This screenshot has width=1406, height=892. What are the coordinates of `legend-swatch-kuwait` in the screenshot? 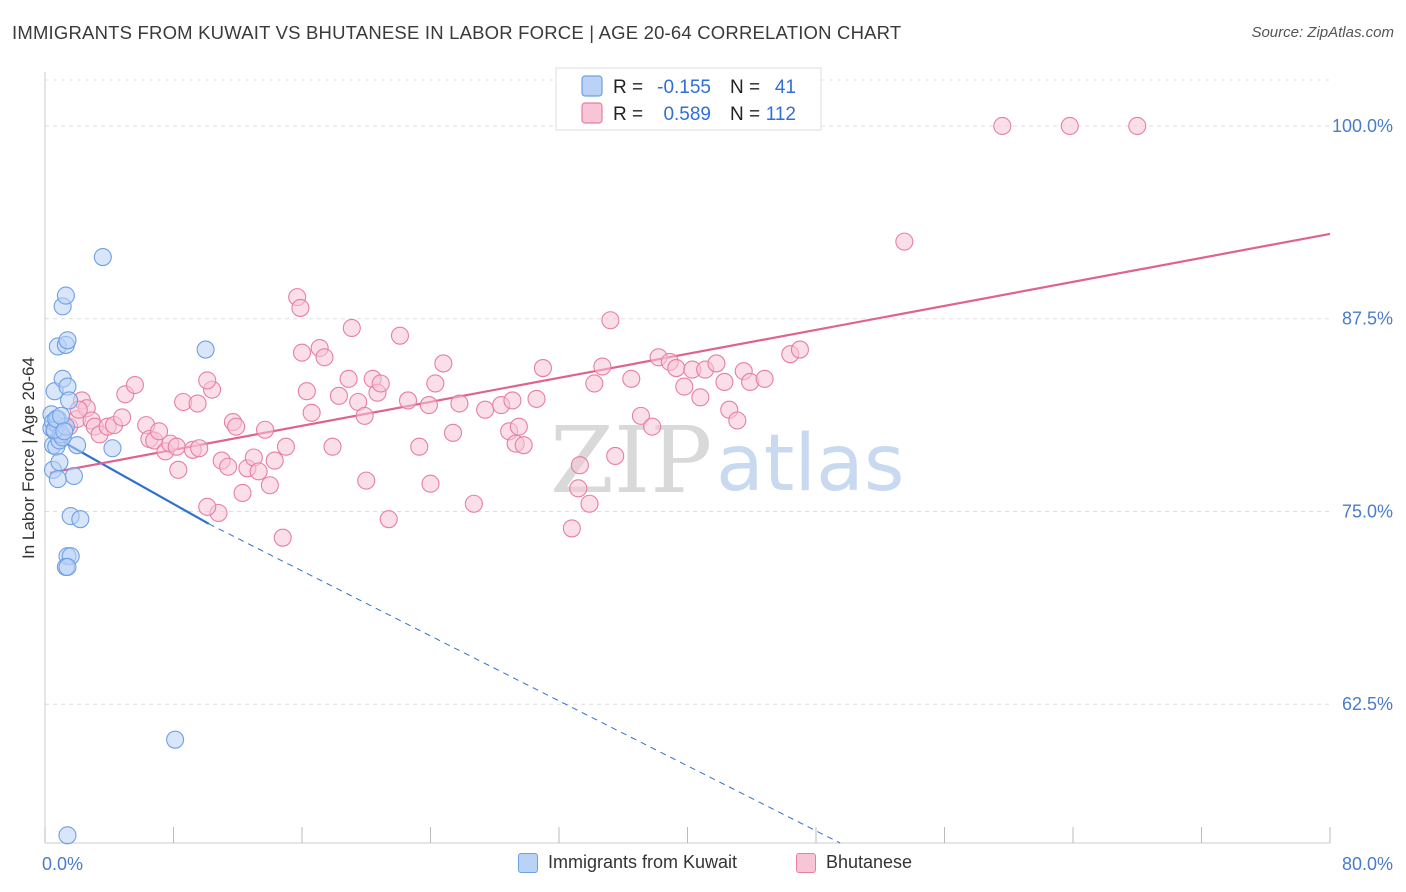 It's located at (528, 862).